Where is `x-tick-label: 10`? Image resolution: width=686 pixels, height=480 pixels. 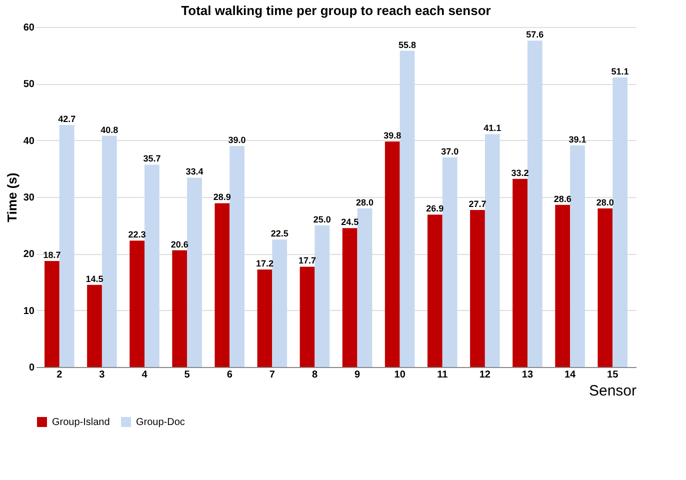 x-tick-label: 10 is located at coordinates (400, 375).